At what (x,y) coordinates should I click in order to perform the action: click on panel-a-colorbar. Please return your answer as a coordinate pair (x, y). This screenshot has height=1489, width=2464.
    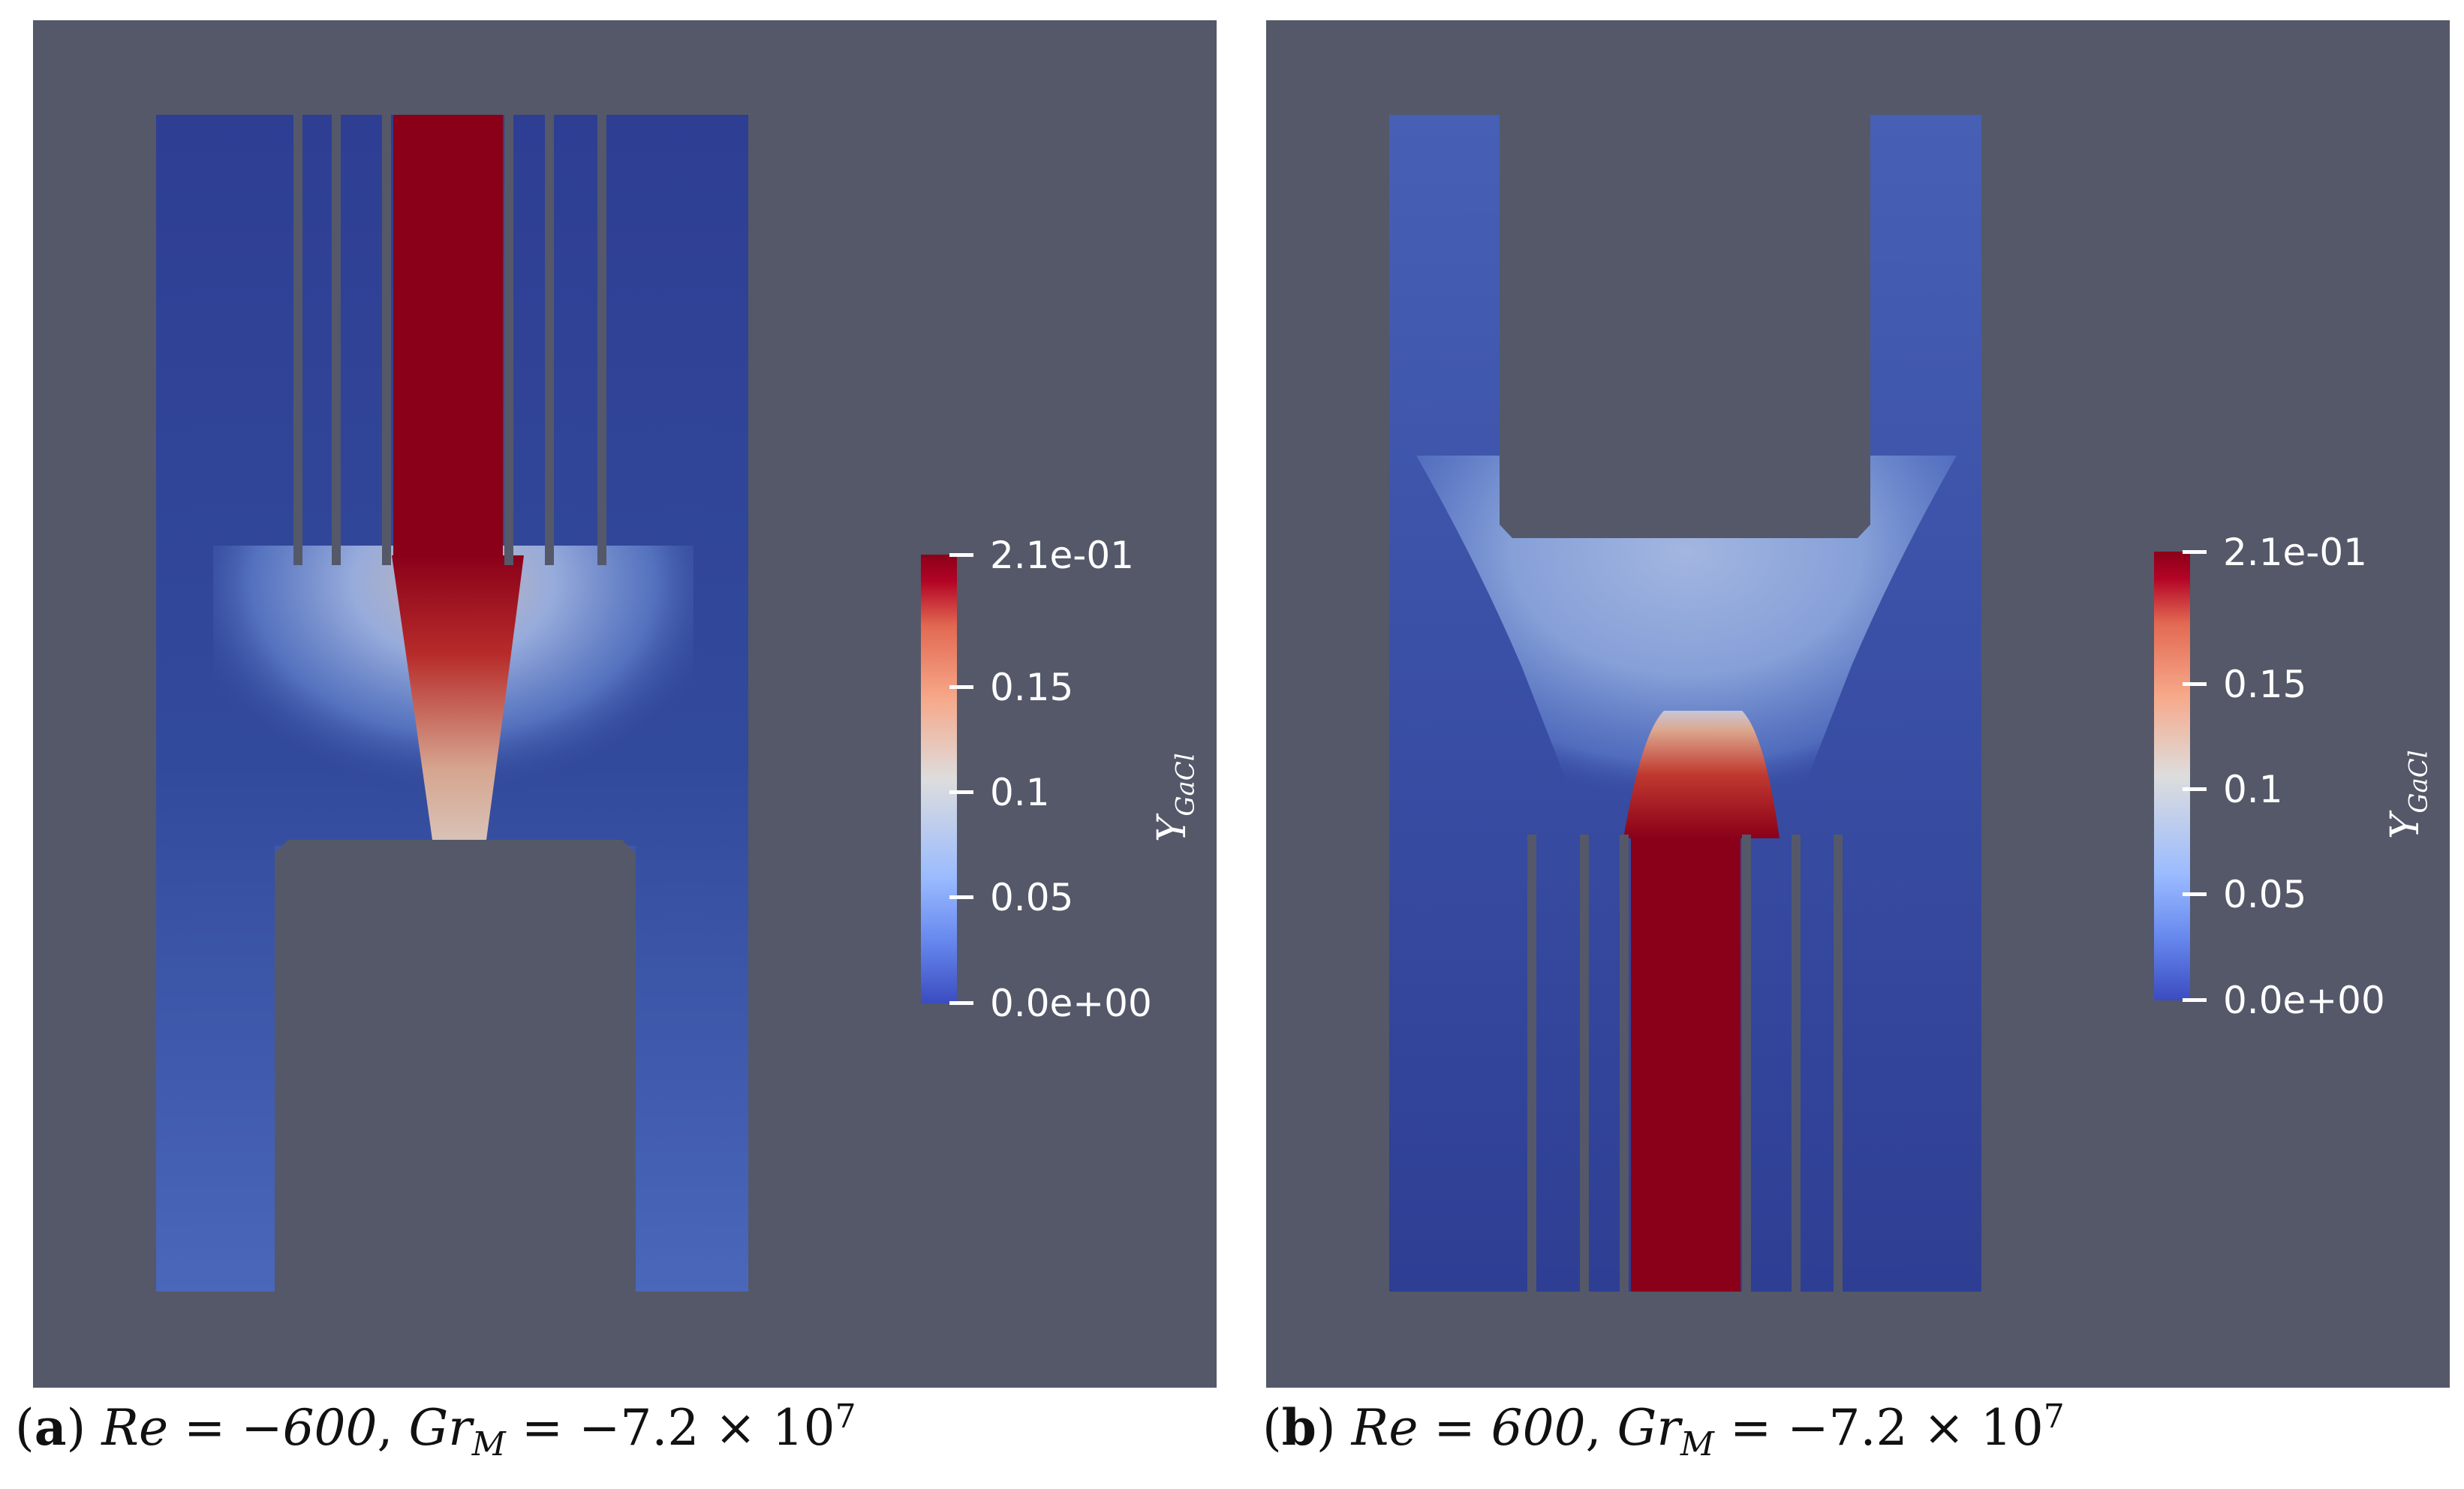
    Looking at the image, I should click on (939, 779).